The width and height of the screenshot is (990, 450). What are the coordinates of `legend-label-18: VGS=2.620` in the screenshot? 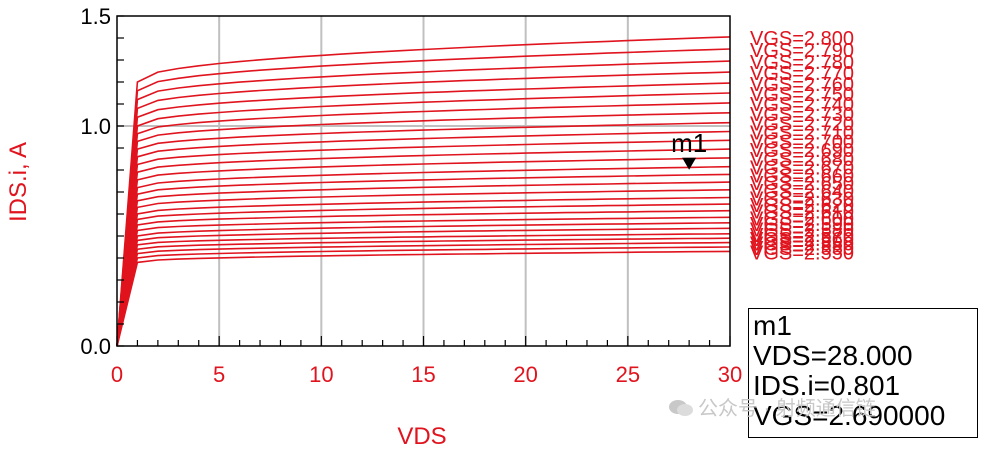 It's located at (802, 206).